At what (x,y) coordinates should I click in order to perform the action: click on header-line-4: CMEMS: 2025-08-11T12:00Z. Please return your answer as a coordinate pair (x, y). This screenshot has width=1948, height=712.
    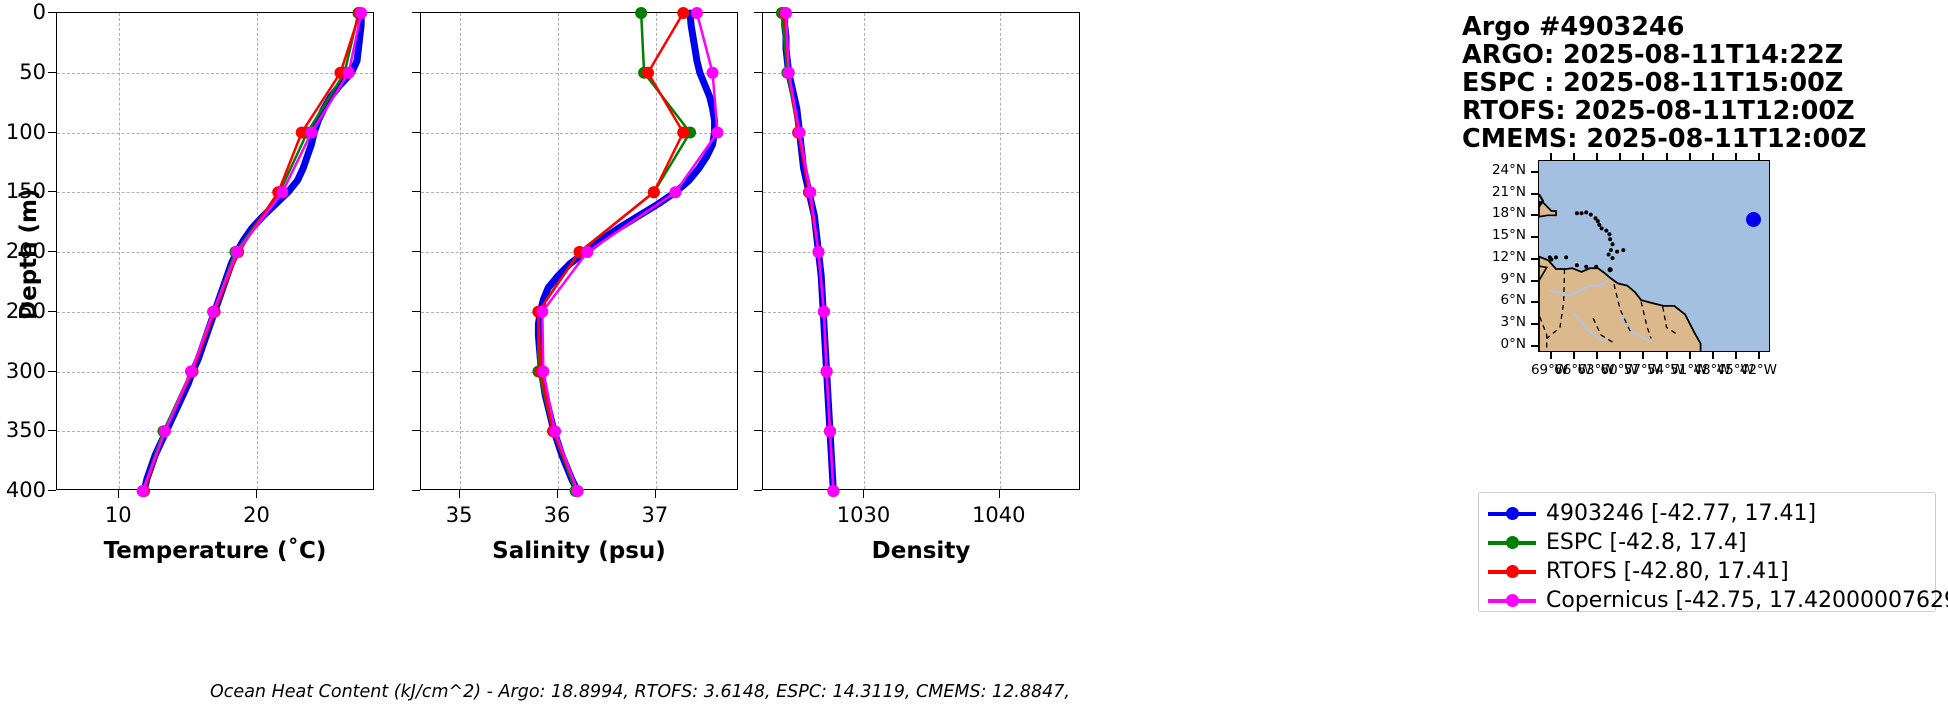
    Looking at the image, I should click on (1664, 139).